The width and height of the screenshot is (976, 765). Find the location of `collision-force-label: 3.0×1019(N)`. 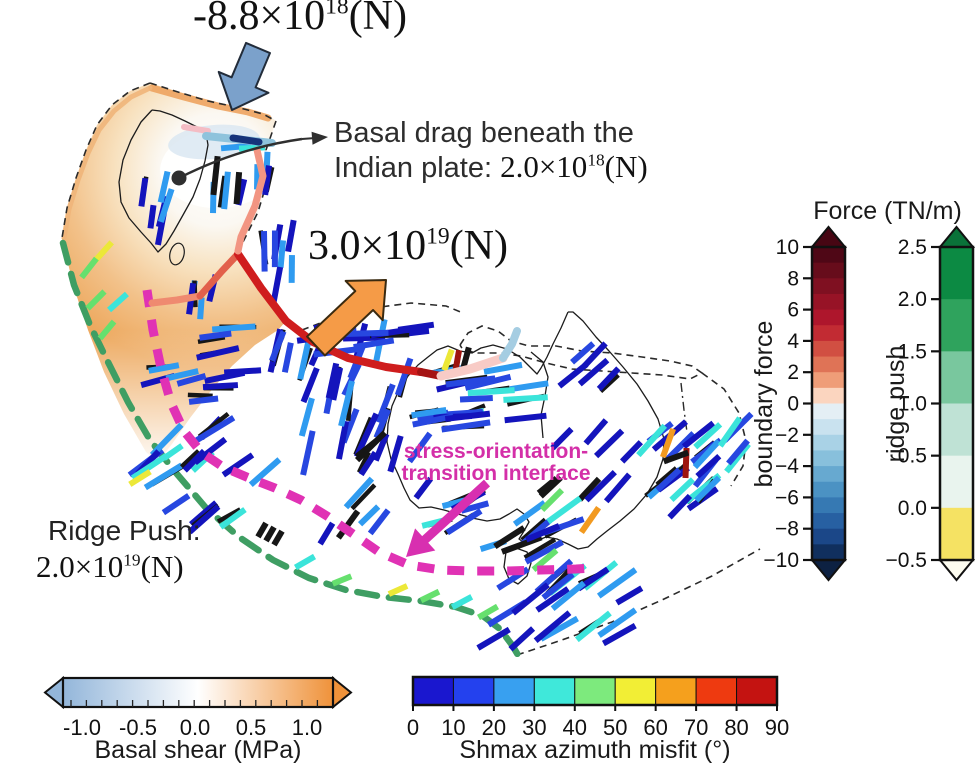

collision-force-label: 3.0×1019(N) is located at coordinates (408, 246).